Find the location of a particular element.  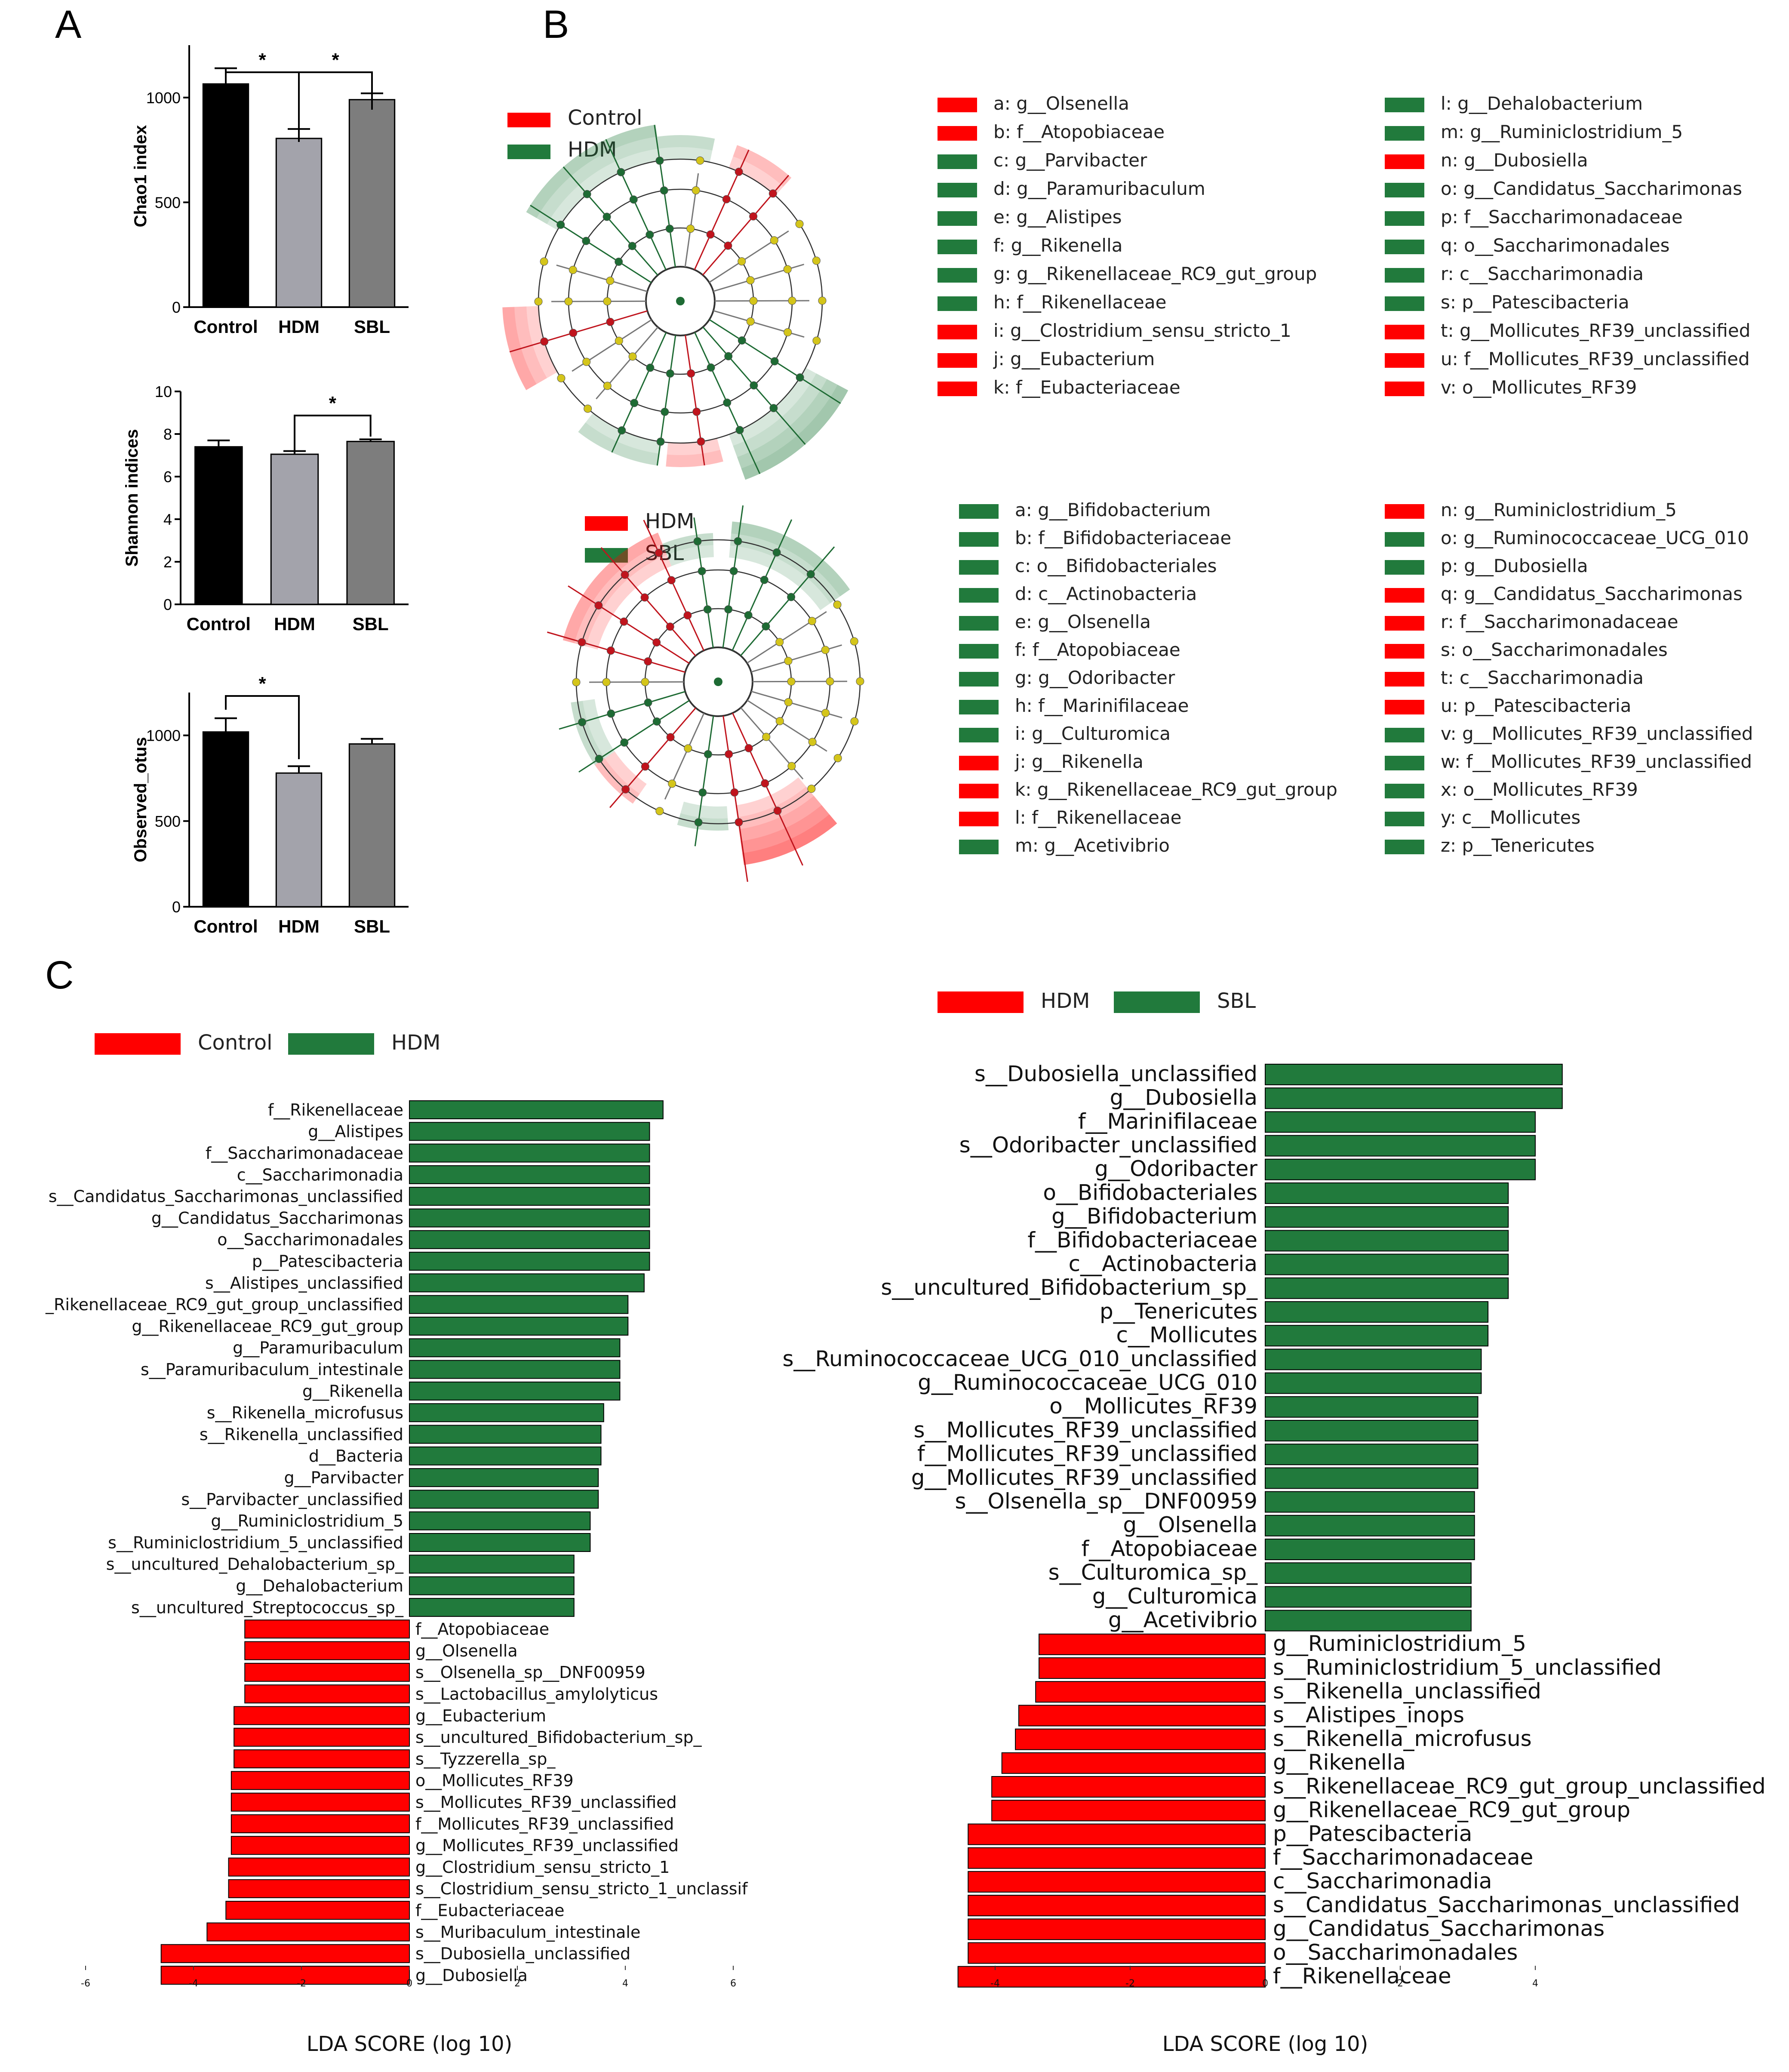

lda-bar-label: g__Alistipes is located at coordinates (355, 1131).